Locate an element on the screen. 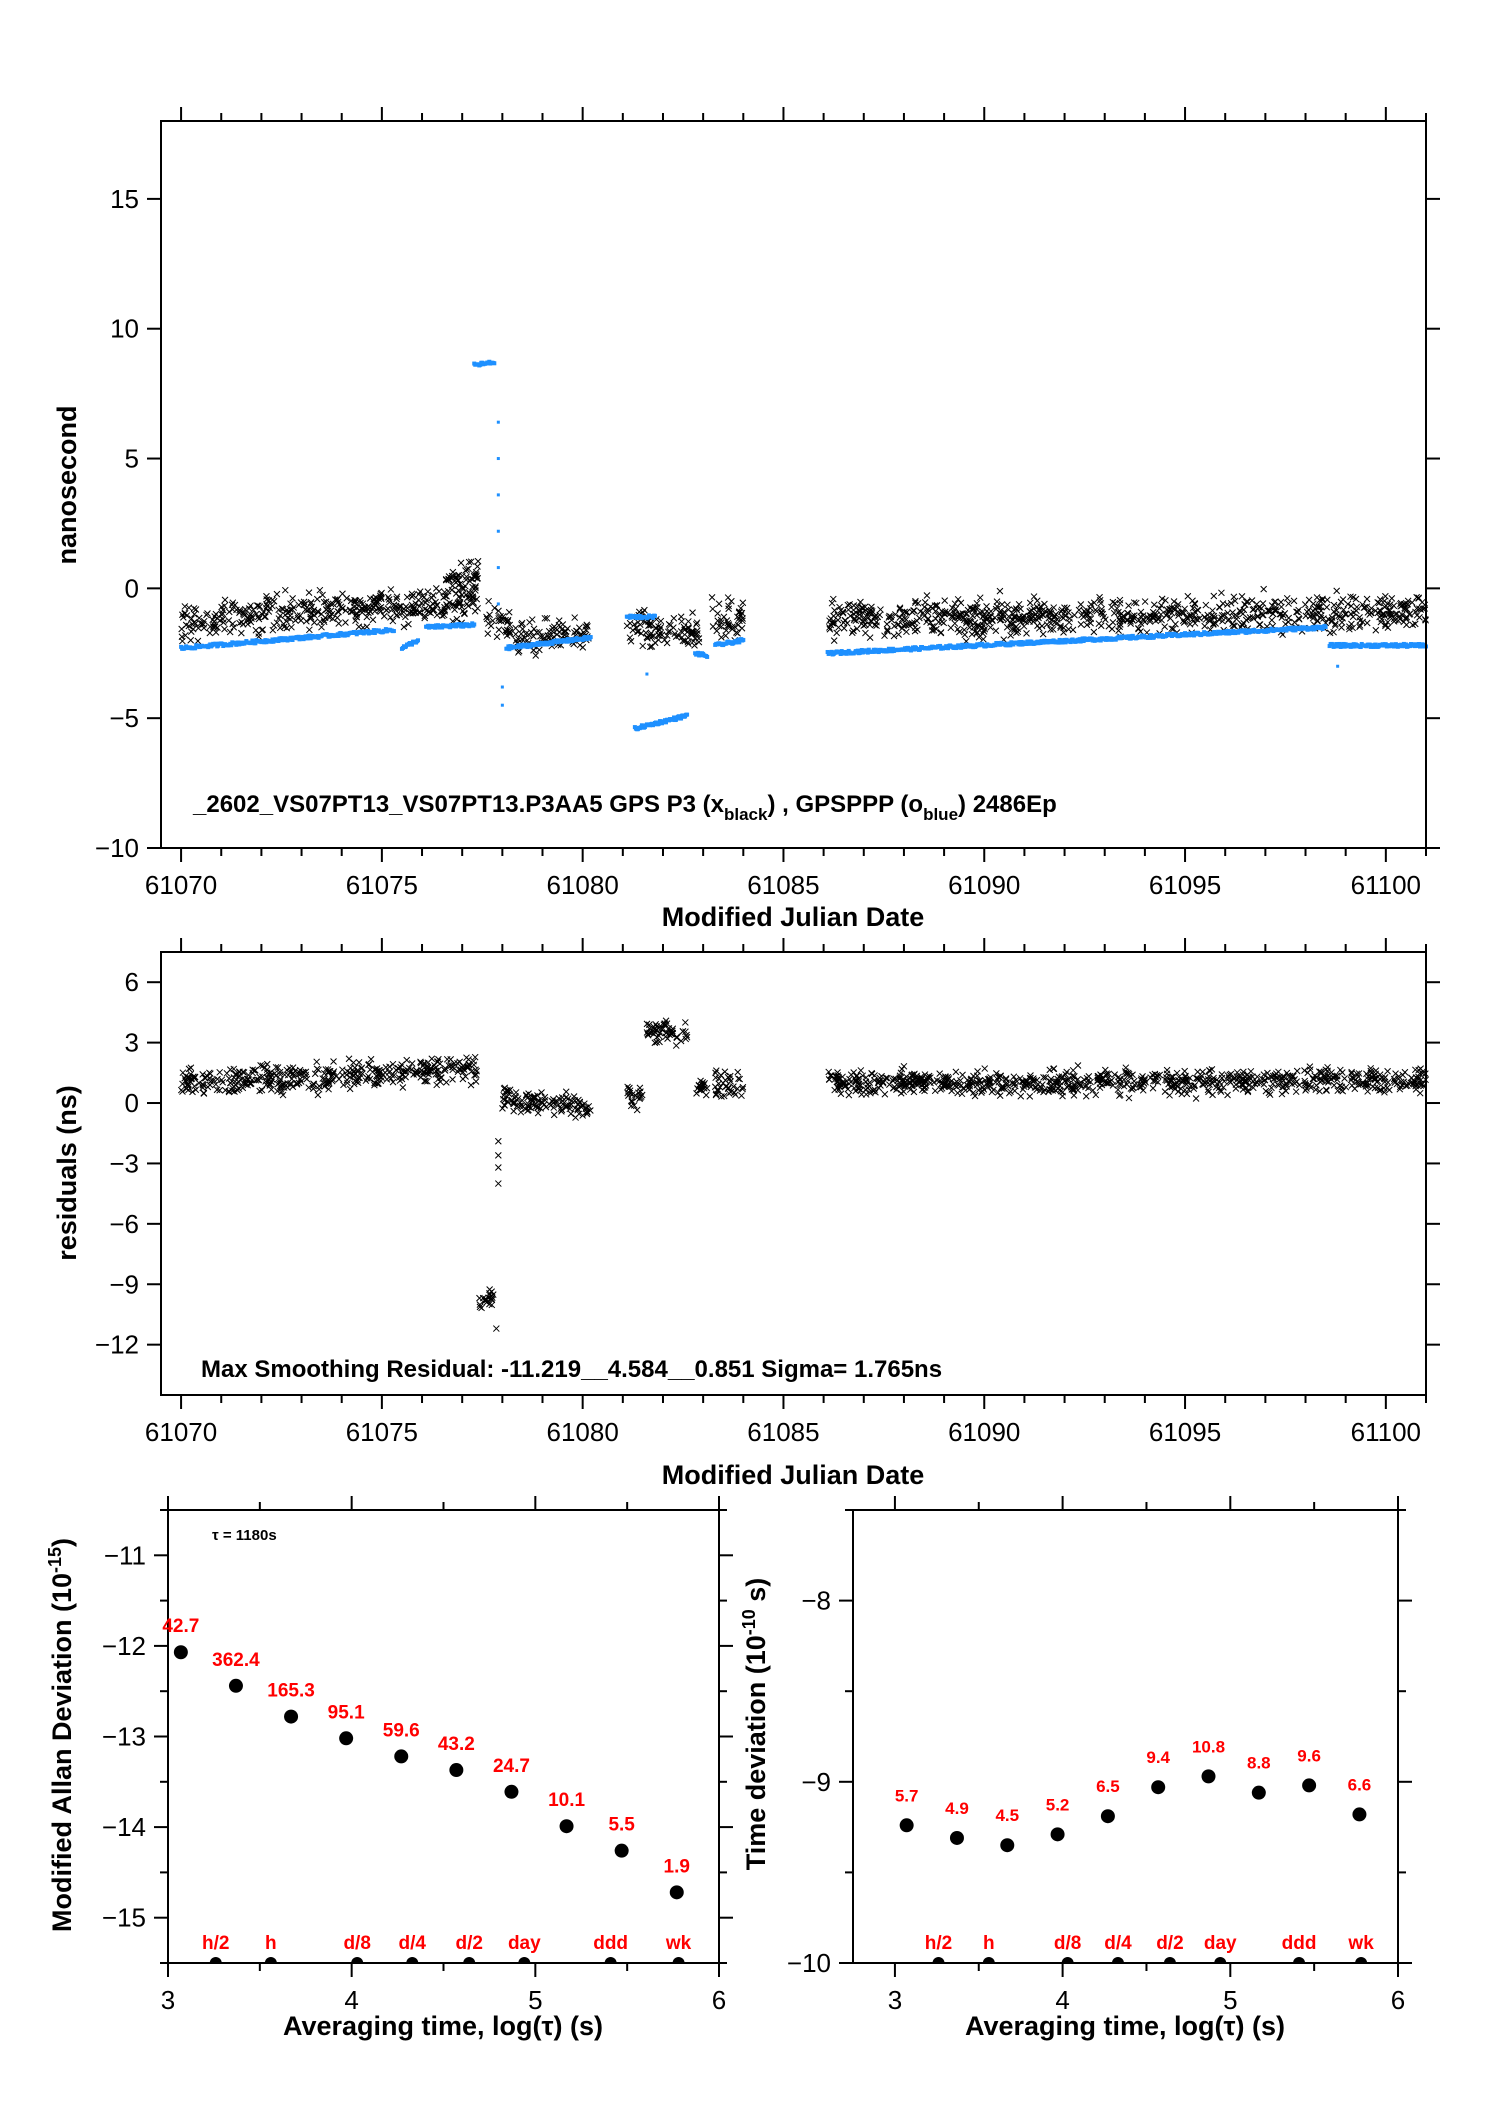 This screenshot has height=2105, width=1488. tau-marker-label: h is located at coordinates (271, 1943).